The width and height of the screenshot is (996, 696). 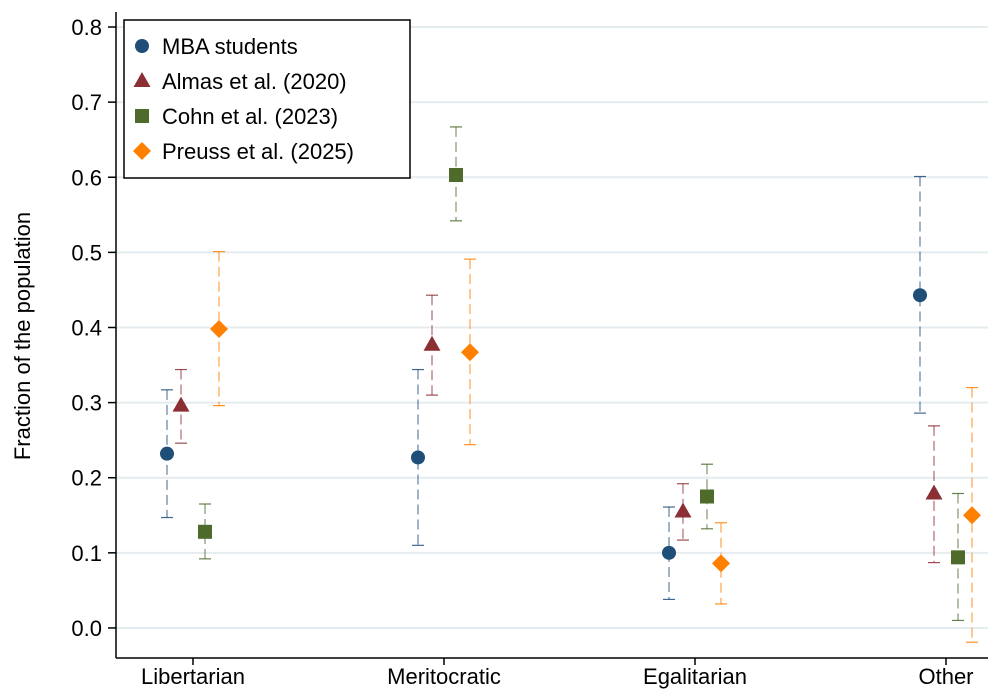 I want to click on y-tick-label: 0.0, so click(x=86, y=628).